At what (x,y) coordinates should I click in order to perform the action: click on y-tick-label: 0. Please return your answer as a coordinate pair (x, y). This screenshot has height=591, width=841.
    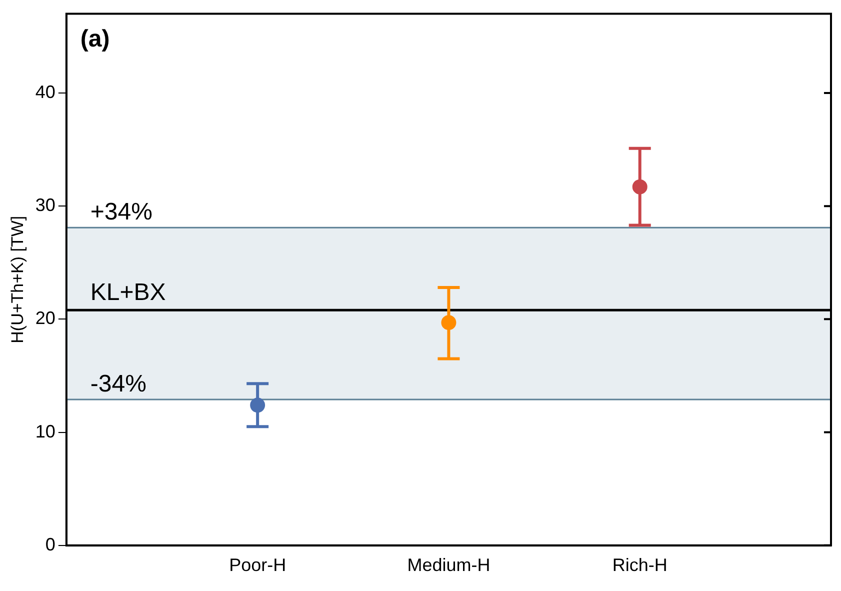
    Looking at the image, I should click on (50, 544).